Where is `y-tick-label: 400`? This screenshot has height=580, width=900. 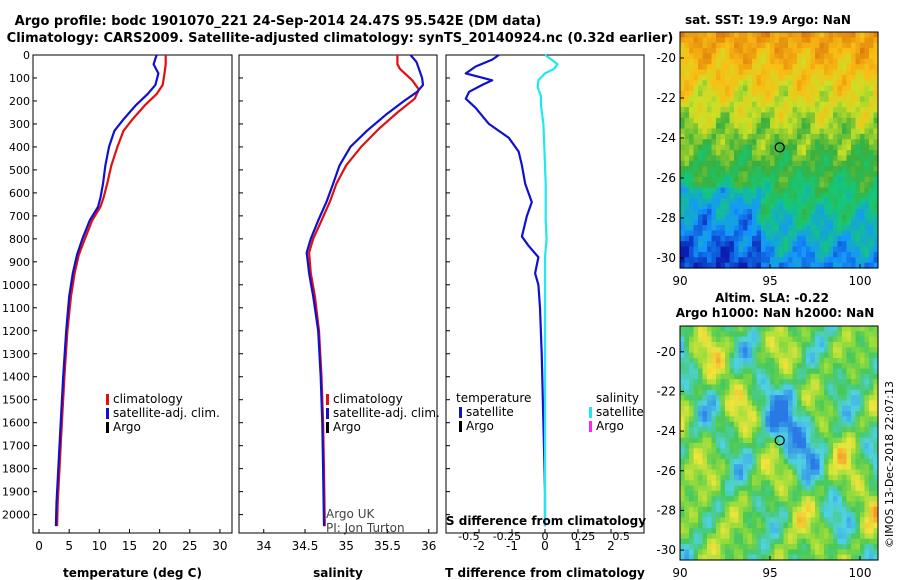
y-tick-label: 400 is located at coordinates (19, 147).